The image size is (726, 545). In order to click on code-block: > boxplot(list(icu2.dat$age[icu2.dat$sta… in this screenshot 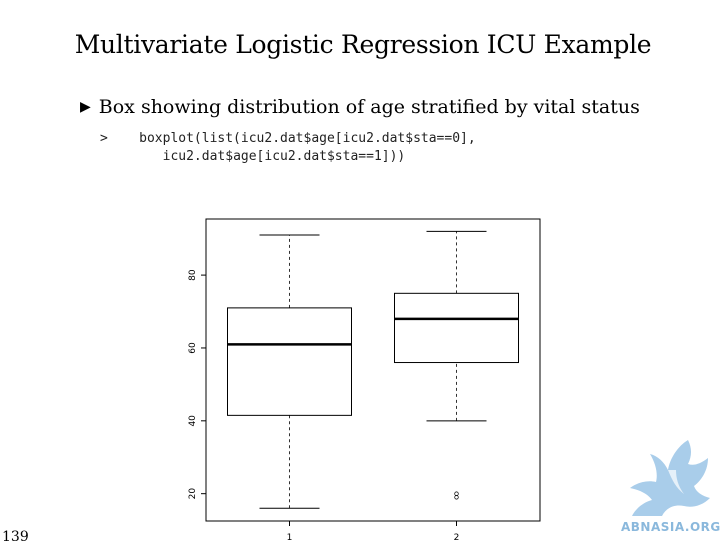, I will do `click(288, 148)`.